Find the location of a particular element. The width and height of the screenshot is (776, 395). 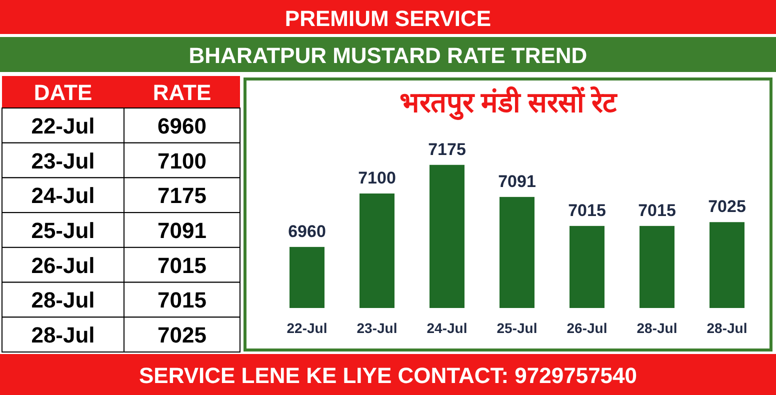

chart-title: भरतपुर मंडी सरसों रेट is located at coordinates (508, 103).